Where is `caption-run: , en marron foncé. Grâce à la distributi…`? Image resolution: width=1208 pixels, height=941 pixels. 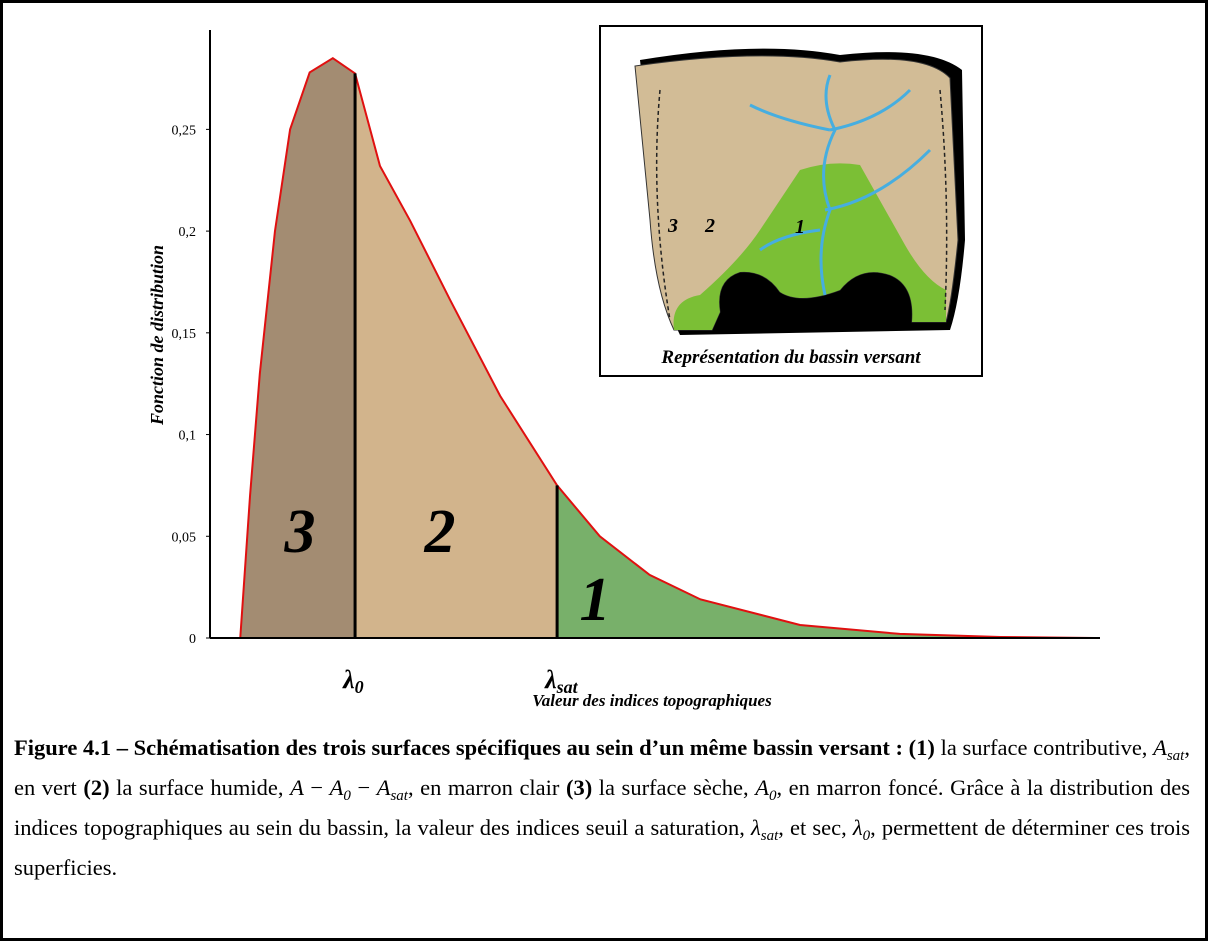
caption-run: , en marron foncé. Grâce à la distributi… is located at coordinates (602, 807).